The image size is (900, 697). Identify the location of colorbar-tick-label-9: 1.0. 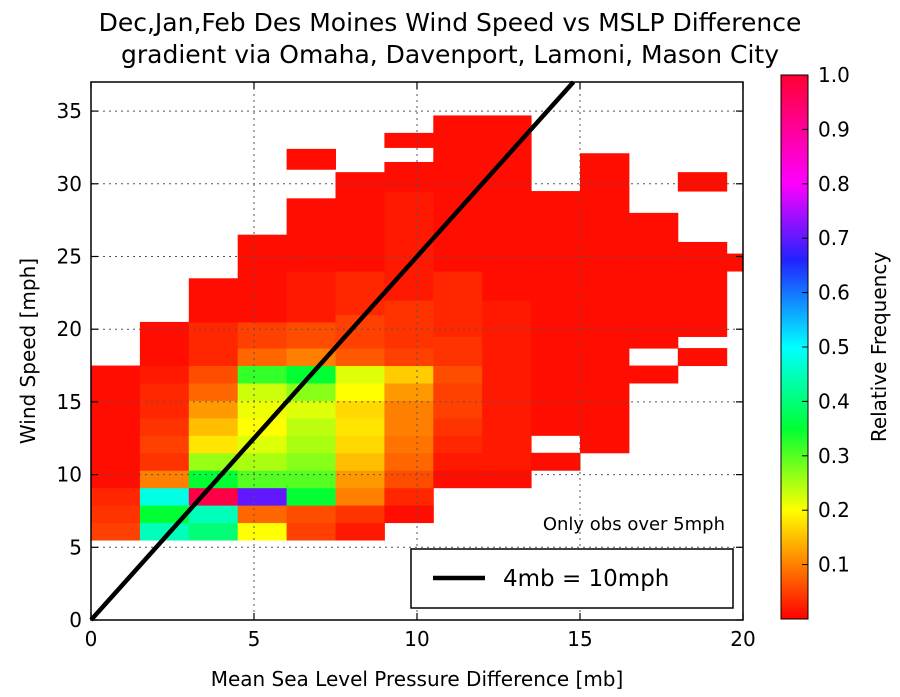
(834, 75).